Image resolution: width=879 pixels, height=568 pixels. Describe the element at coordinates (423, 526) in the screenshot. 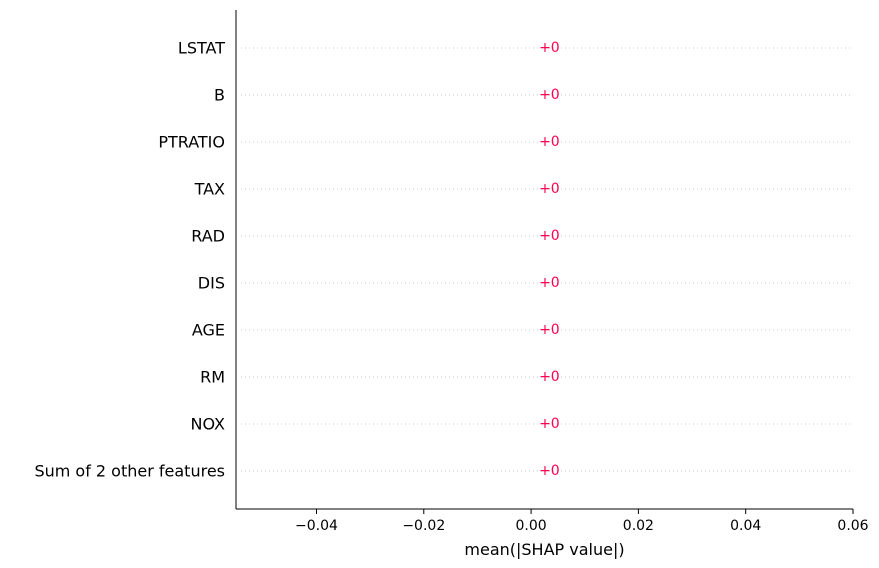

I see `x-tick-label: −0.02` at that location.